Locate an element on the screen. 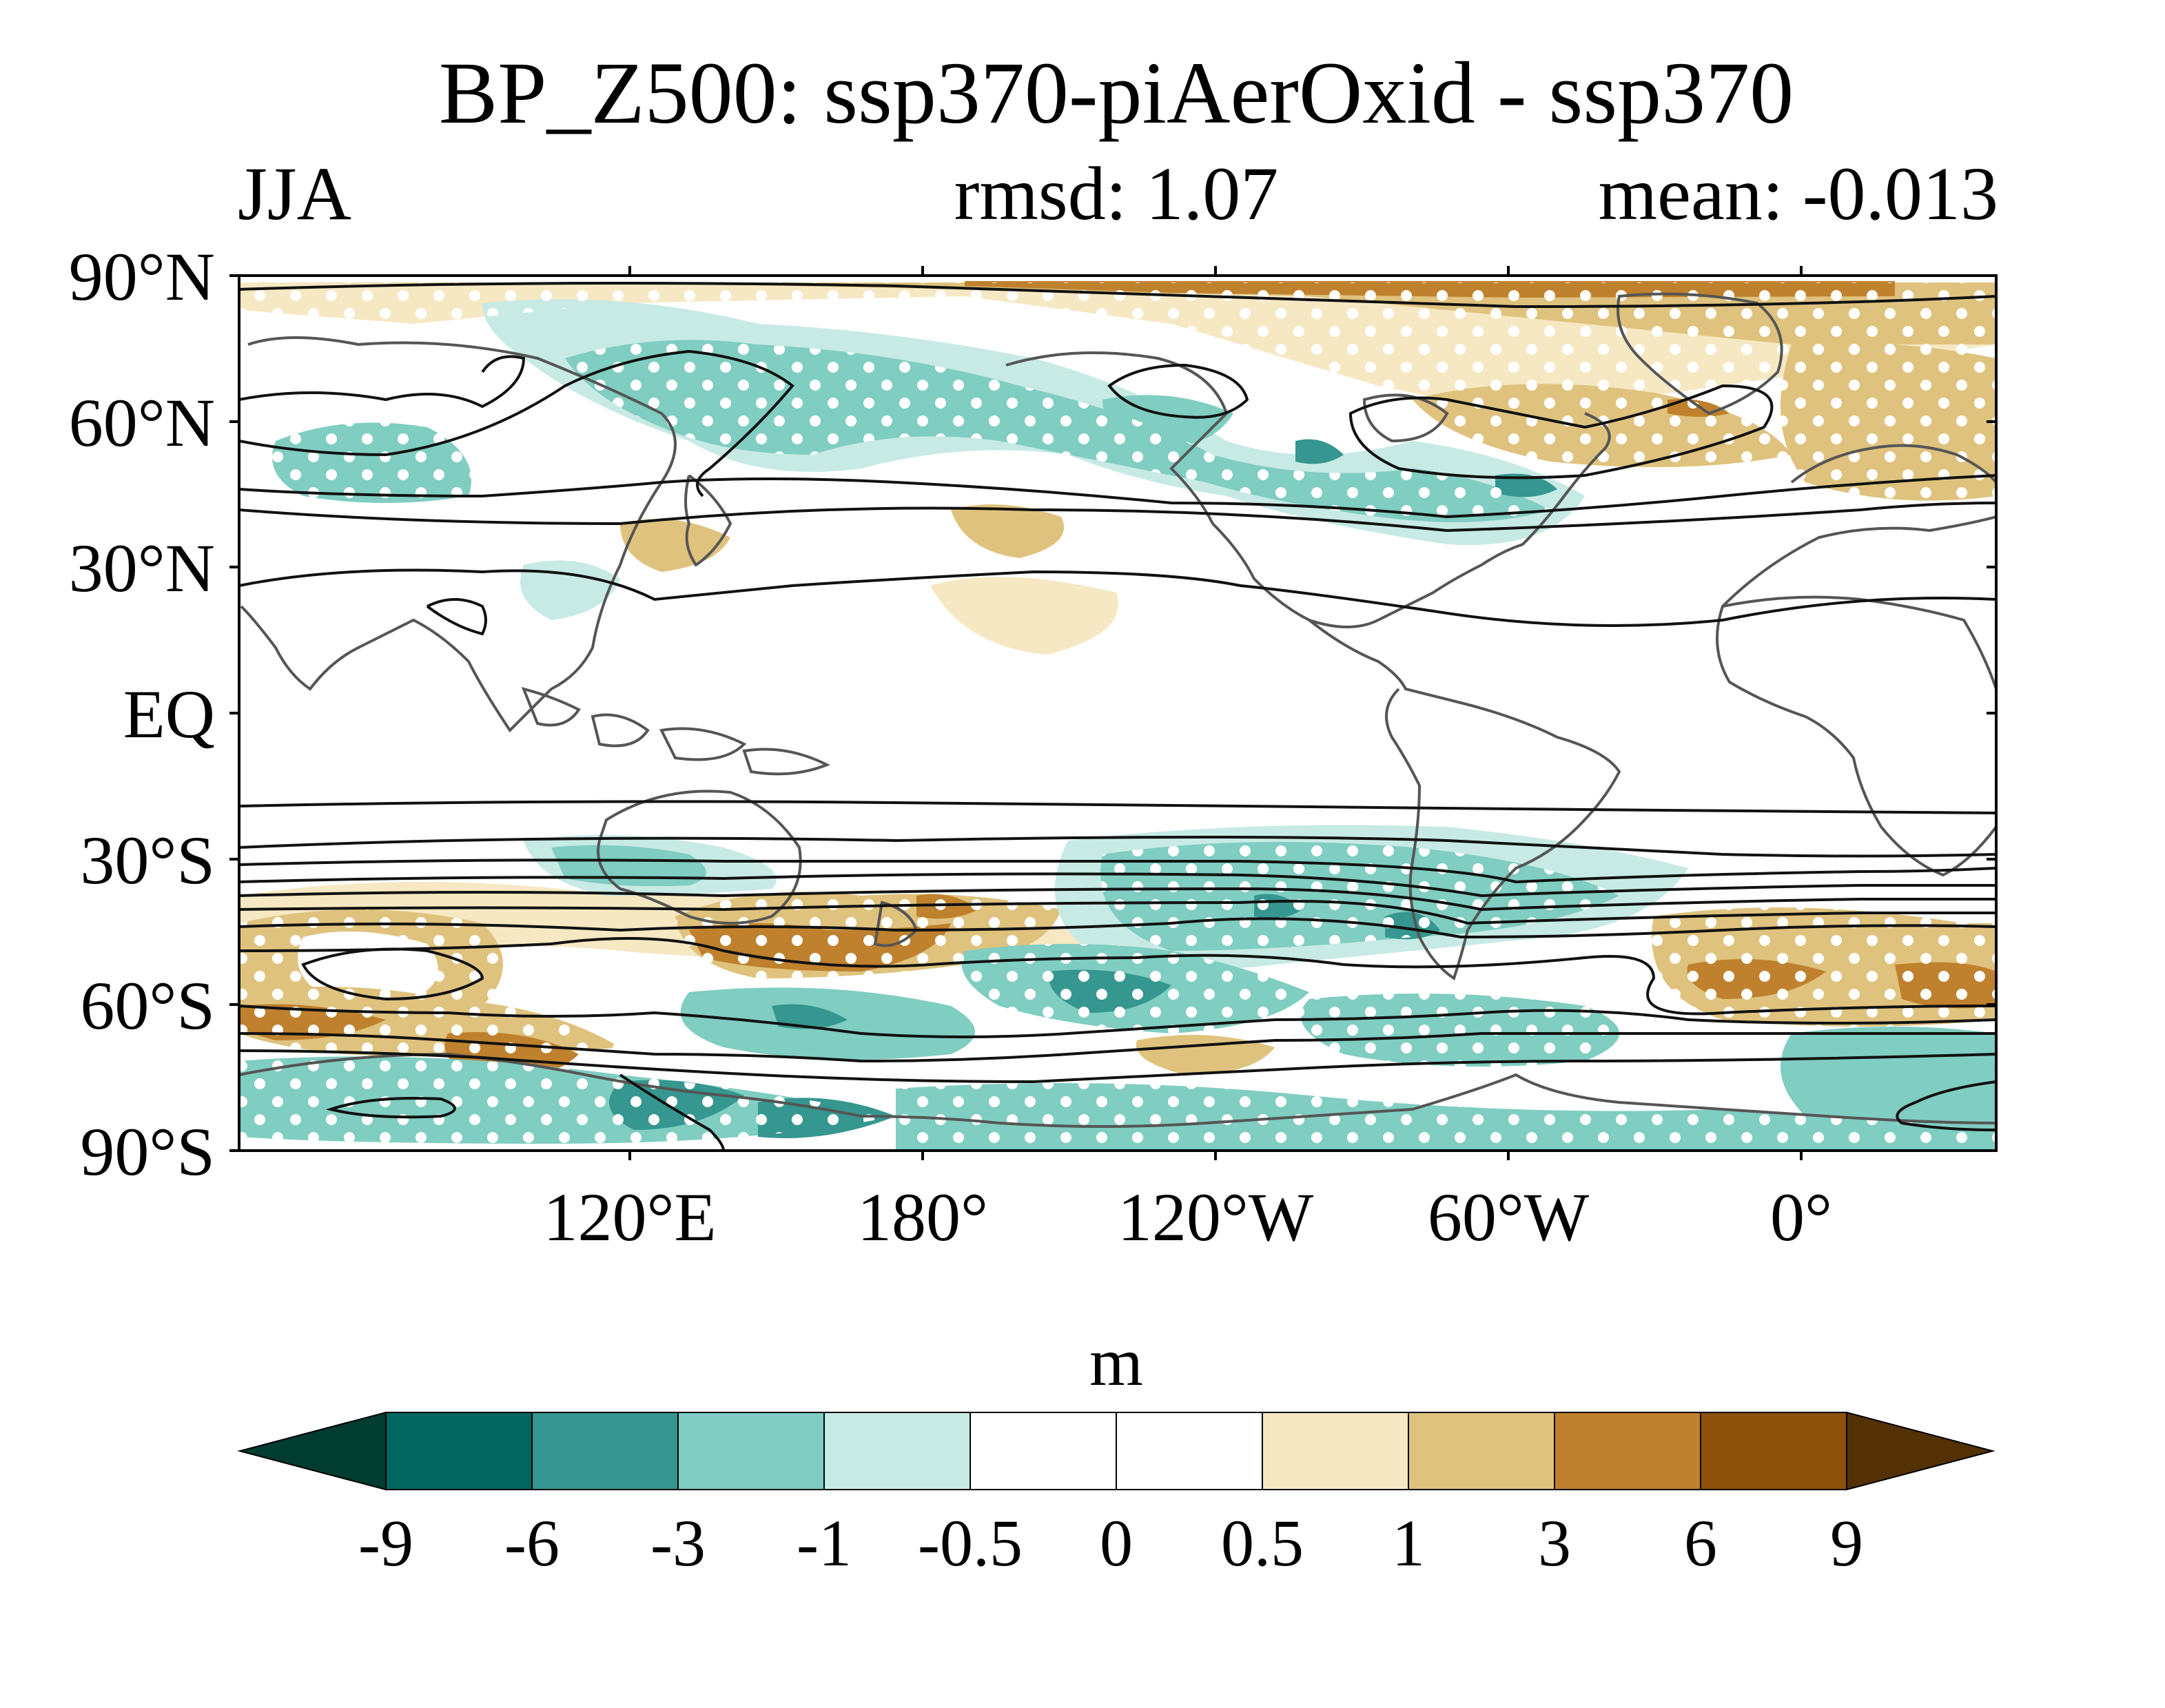  lon-label-120e: 120°E is located at coordinates (629, 1217).